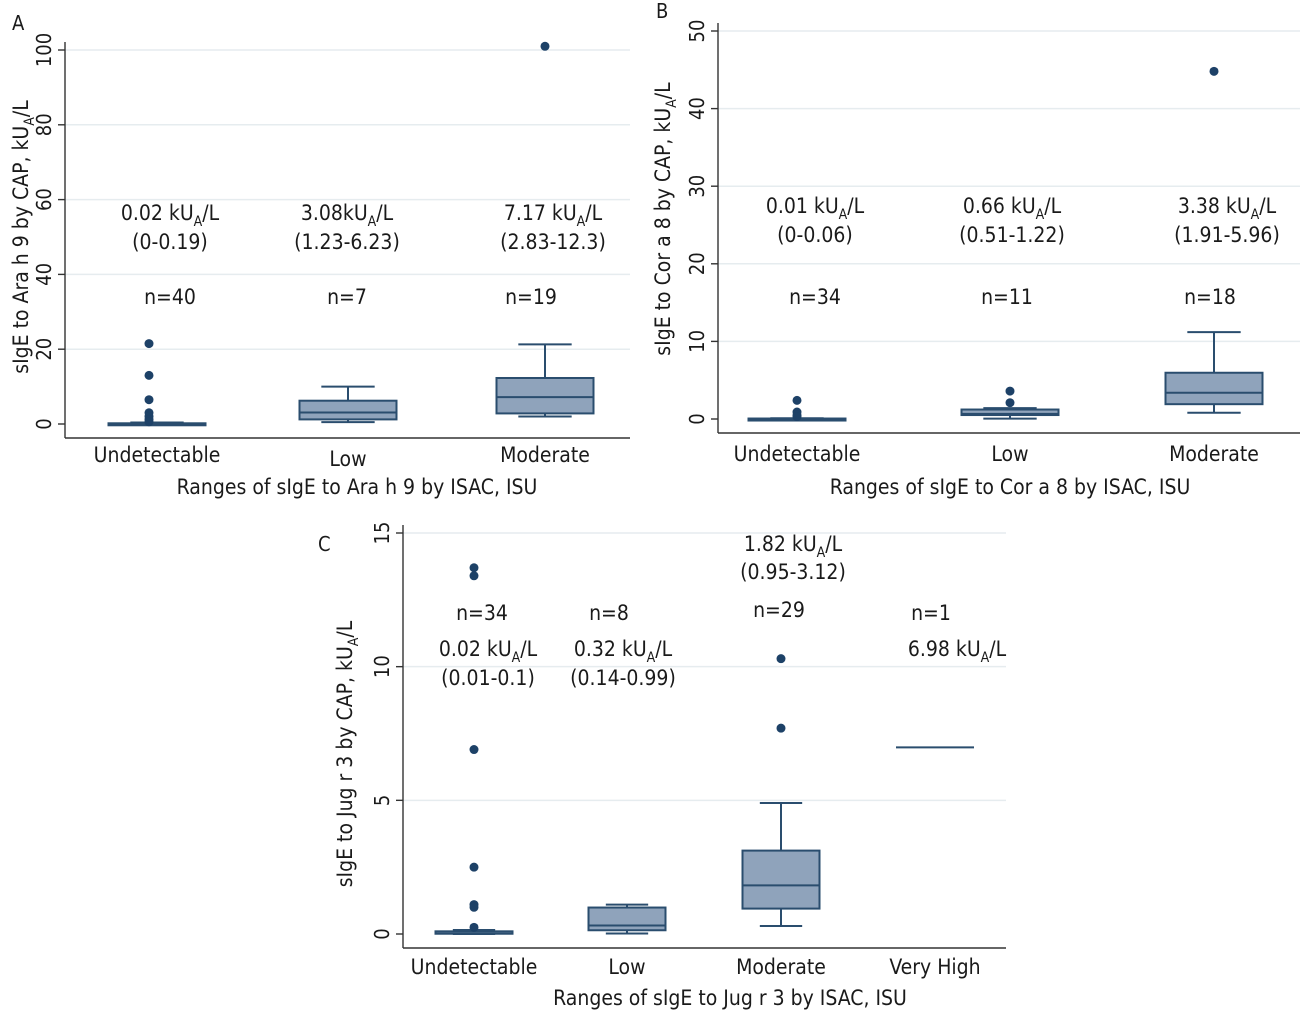  I want to click on n-annotation: n=7, so click(347, 297).